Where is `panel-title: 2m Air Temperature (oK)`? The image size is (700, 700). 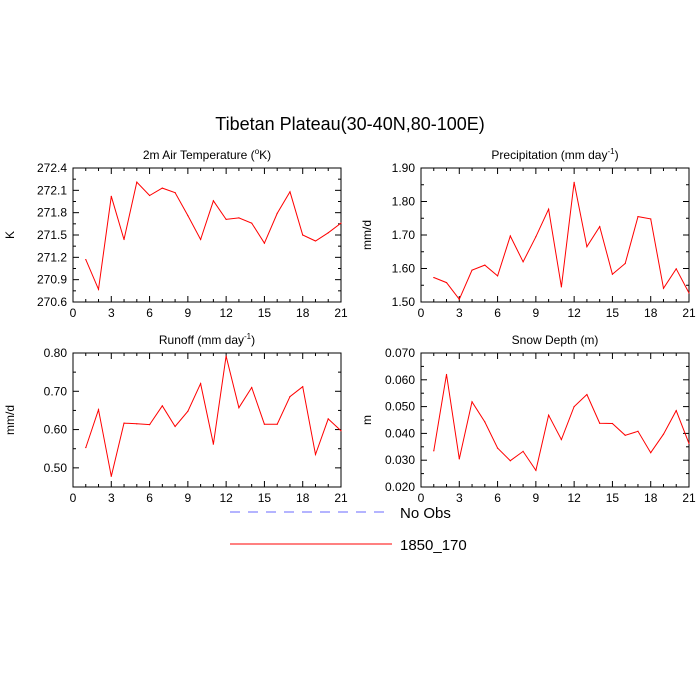 panel-title: 2m Air Temperature (oK) is located at coordinates (207, 154).